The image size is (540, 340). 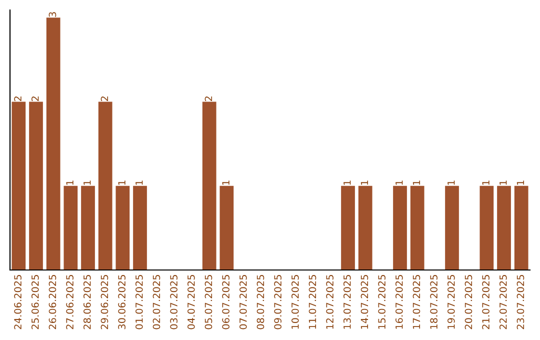 What do you see at coordinates (468, 302) in the screenshot?
I see `x-tick-label: 20.07.2025` at bounding box center [468, 302].